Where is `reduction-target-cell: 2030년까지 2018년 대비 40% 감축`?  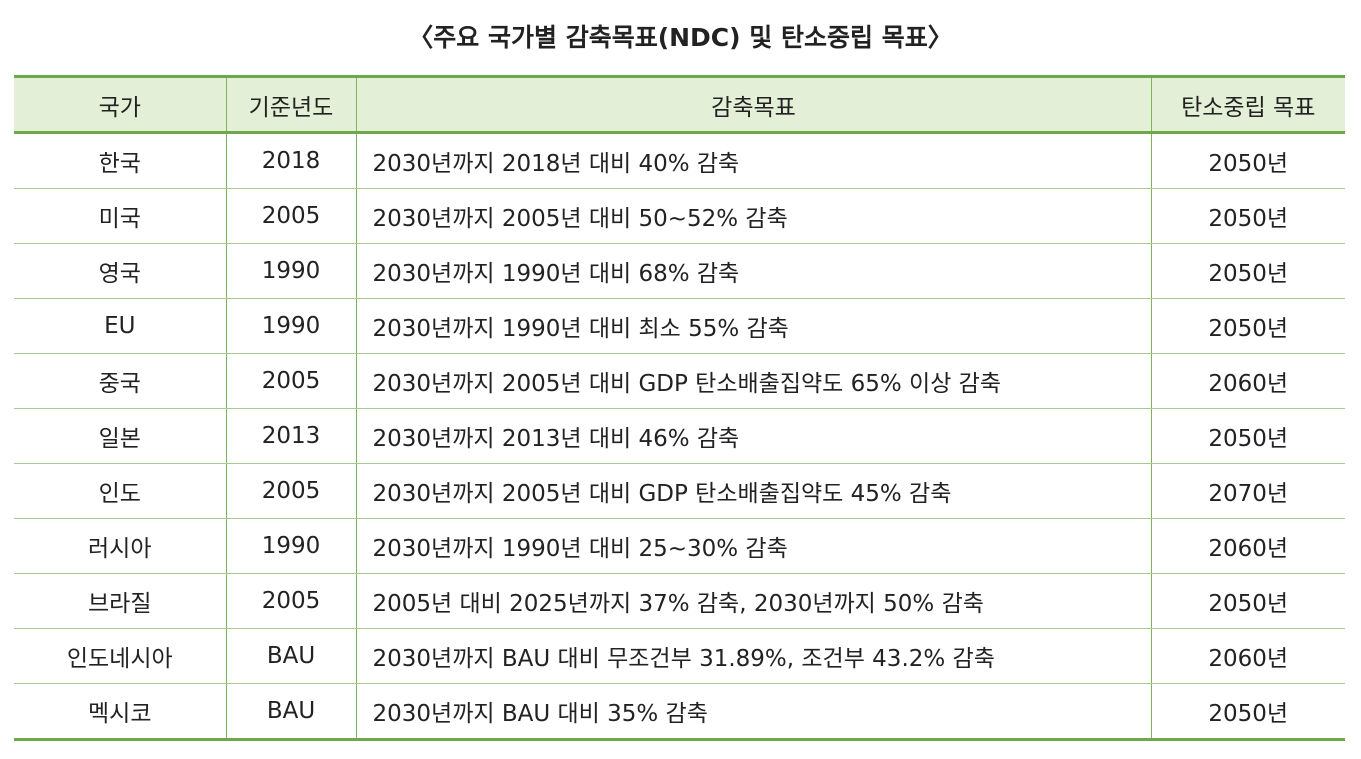
reduction-target-cell: 2030년까지 2018년 대비 40% 감축 is located at coordinates (753, 160).